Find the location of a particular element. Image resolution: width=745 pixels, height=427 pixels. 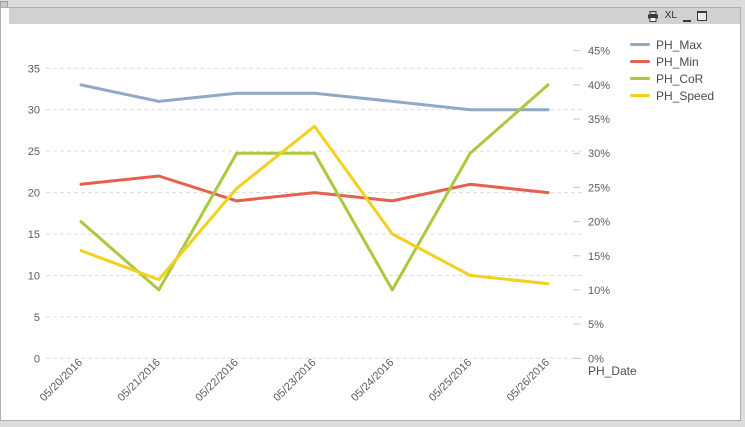

series-line-ph-min is located at coordinates (314, 188).